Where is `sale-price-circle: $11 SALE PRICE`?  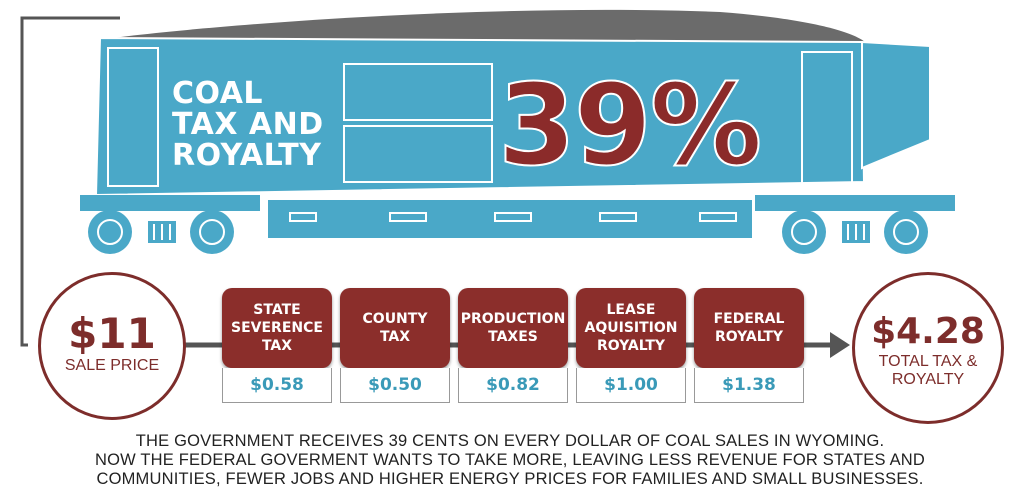
sale-price-circle: $11 SALE PRICE is located at coordinates (112, 346).